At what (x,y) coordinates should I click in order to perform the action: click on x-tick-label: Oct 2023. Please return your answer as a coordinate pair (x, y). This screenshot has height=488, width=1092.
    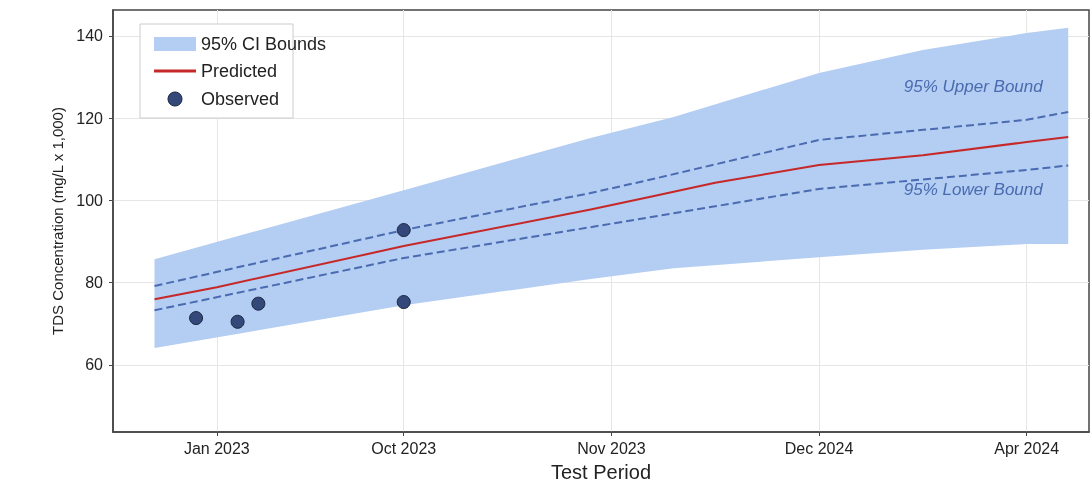
    Looking at the image, I should click on (404, 448).